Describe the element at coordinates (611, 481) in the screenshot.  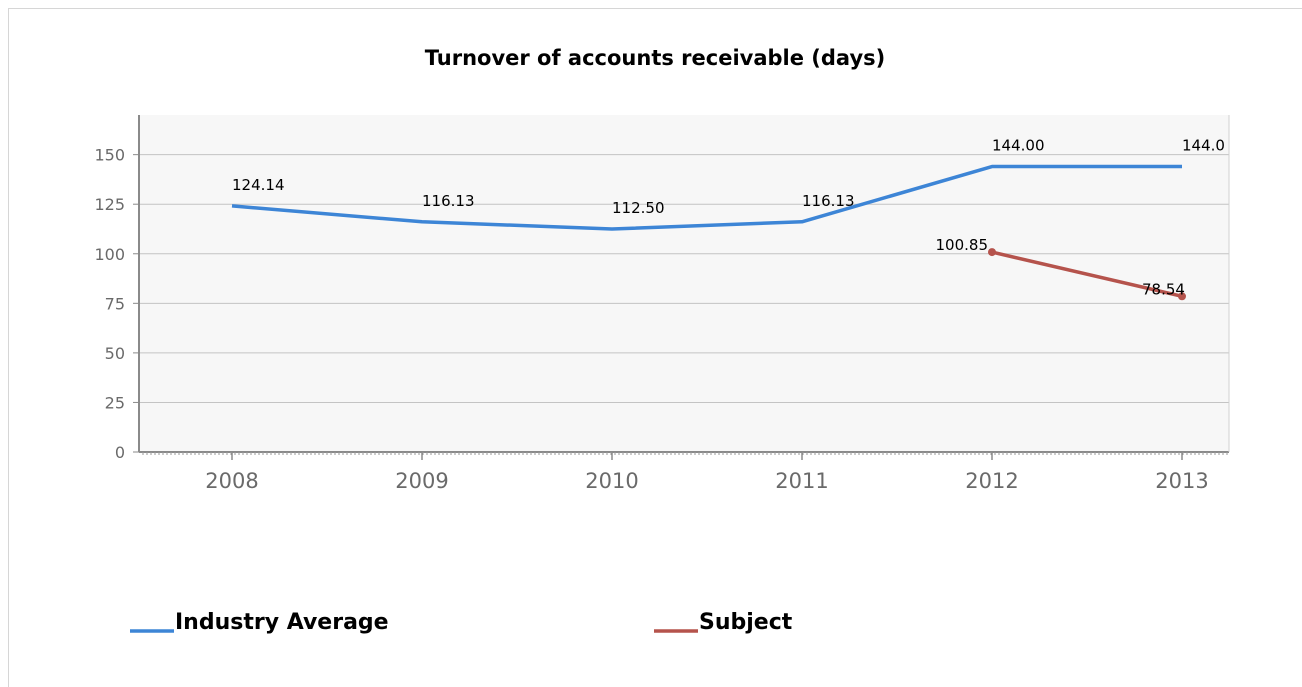
I see `x-tick-label: 2010` at that location.